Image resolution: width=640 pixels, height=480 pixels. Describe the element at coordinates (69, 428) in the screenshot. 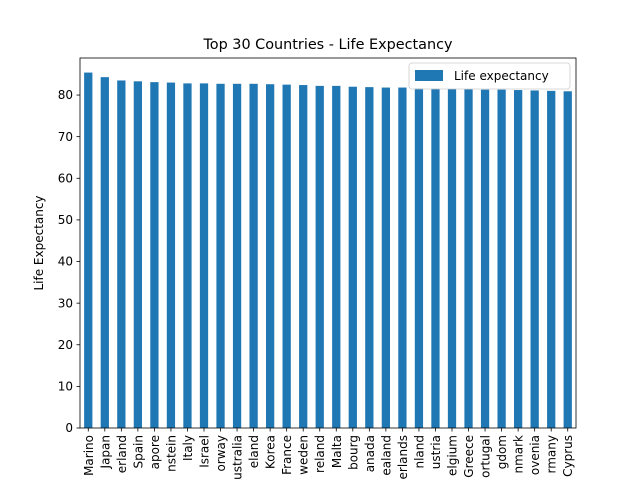

I see `y-tick-label: 0` at that location.